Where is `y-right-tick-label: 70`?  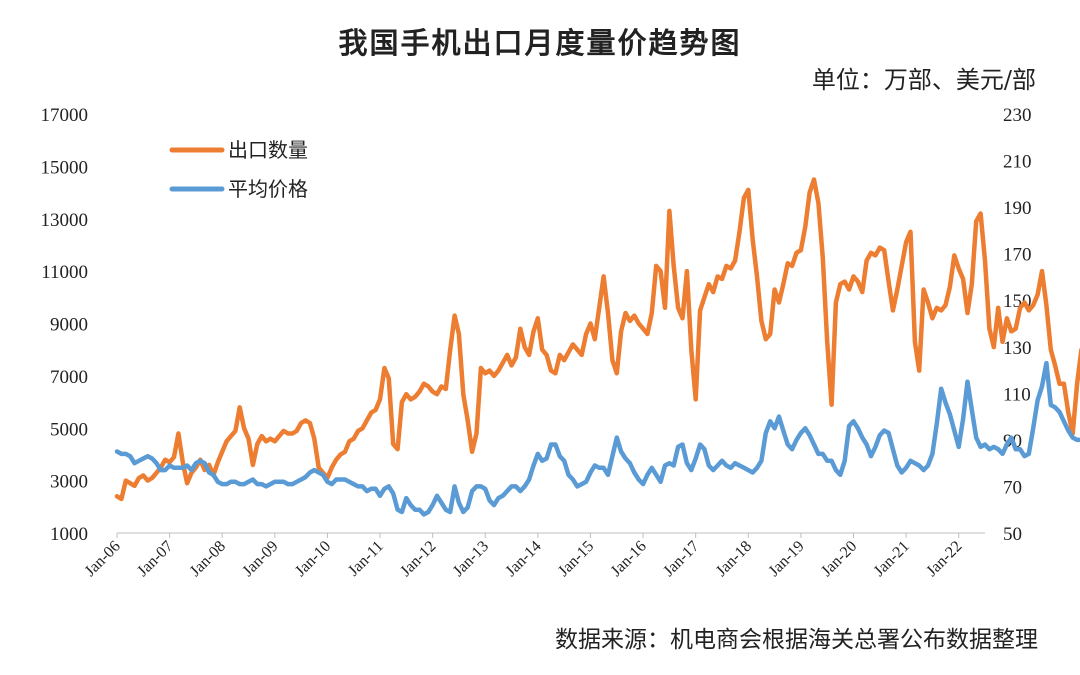 y-right-tick-label: 70 is located at coordinates (1012, 487).